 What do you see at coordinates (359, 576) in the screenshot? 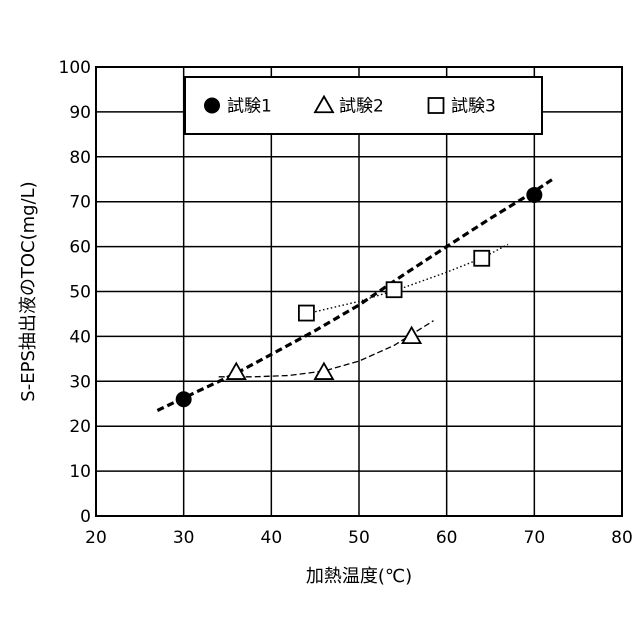
I see `x-axis-label: 加熱温度(℃)` at bounding box center [359, 576].